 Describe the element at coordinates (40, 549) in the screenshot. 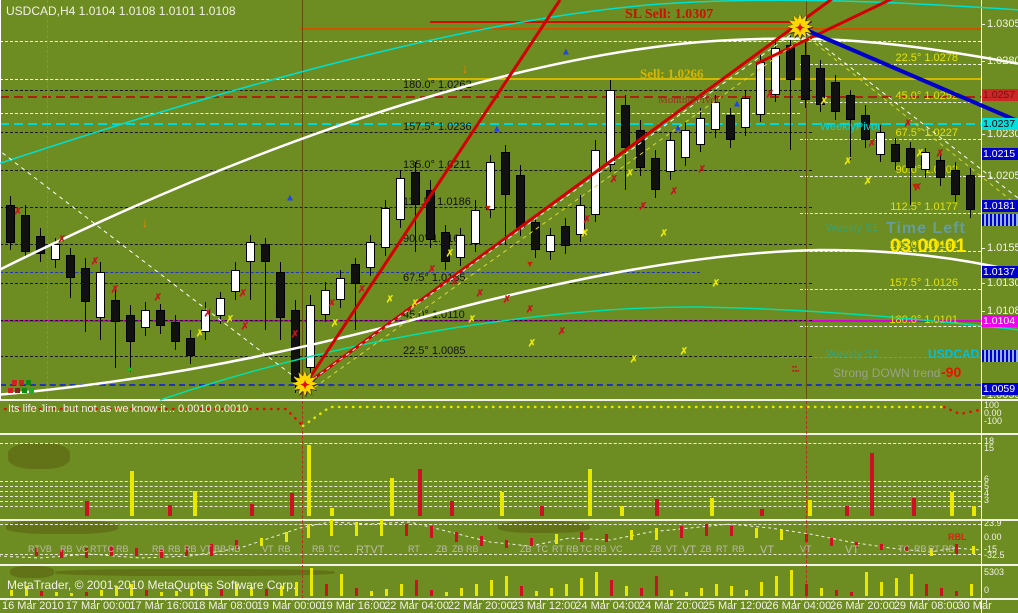

I see `signal-code-label: RTVB` at that location.